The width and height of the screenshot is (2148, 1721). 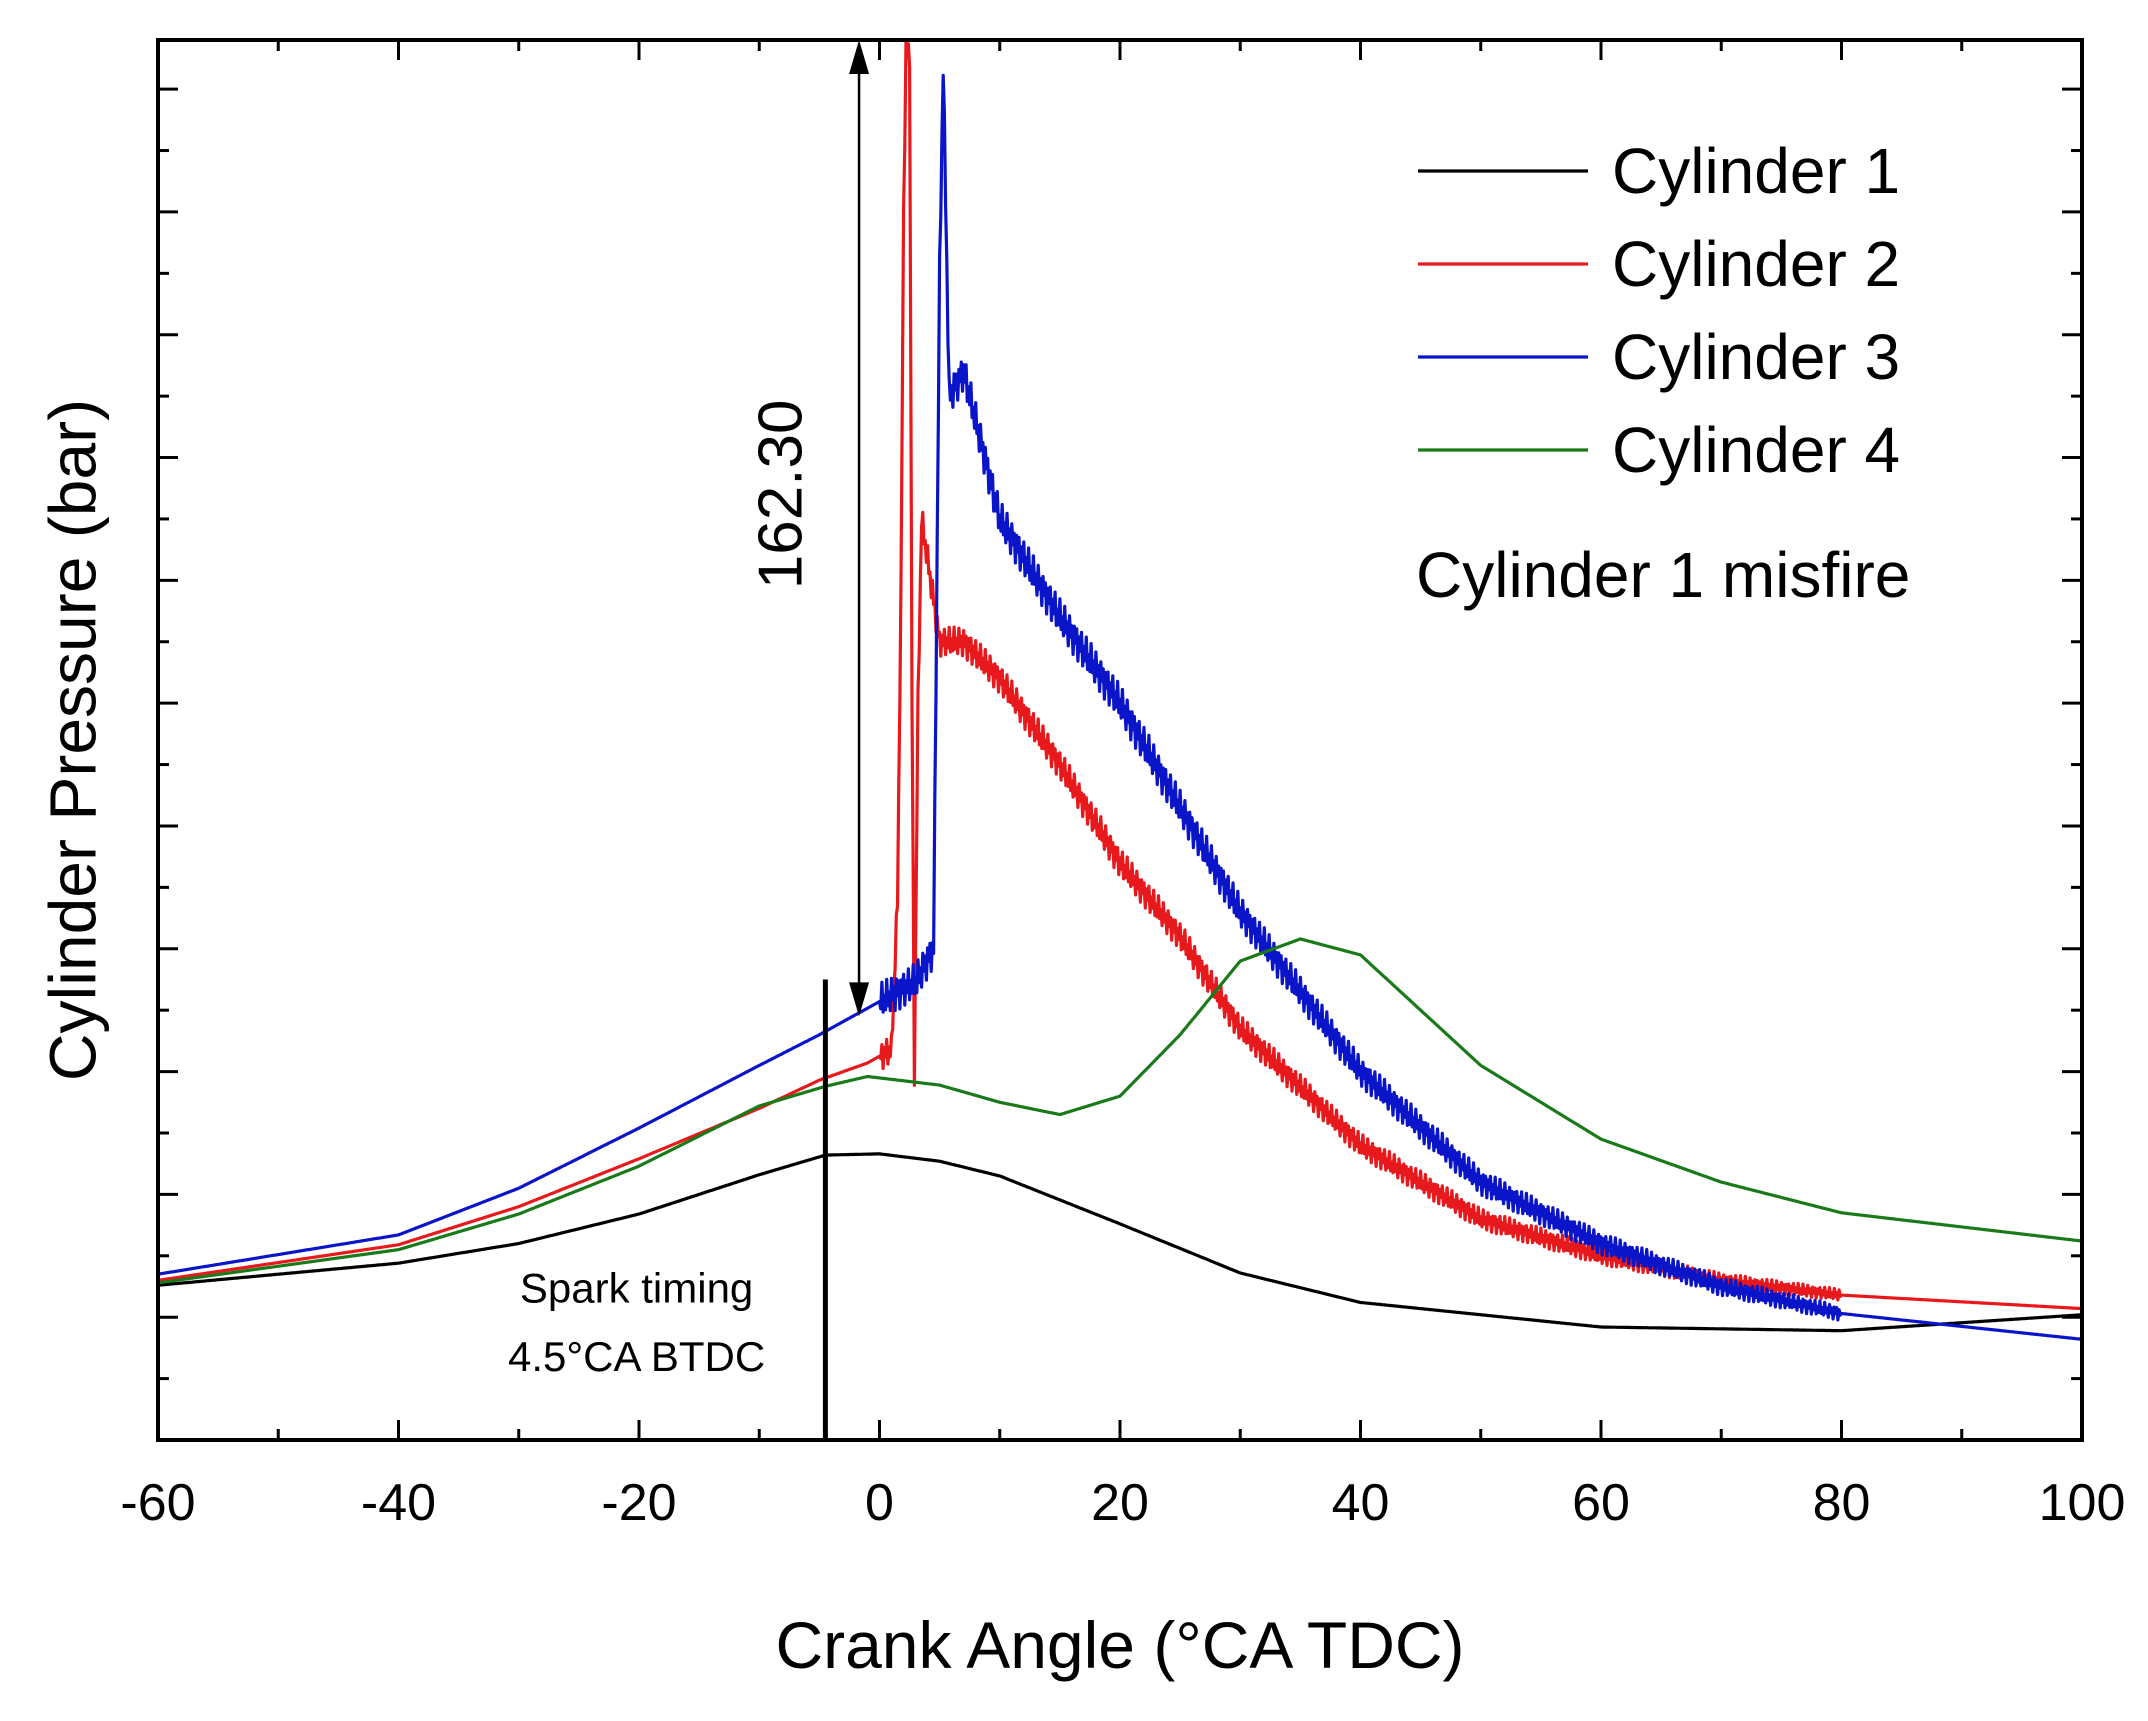 I want to click on x-tick-label: 60, so click(x=1601, y=1503).